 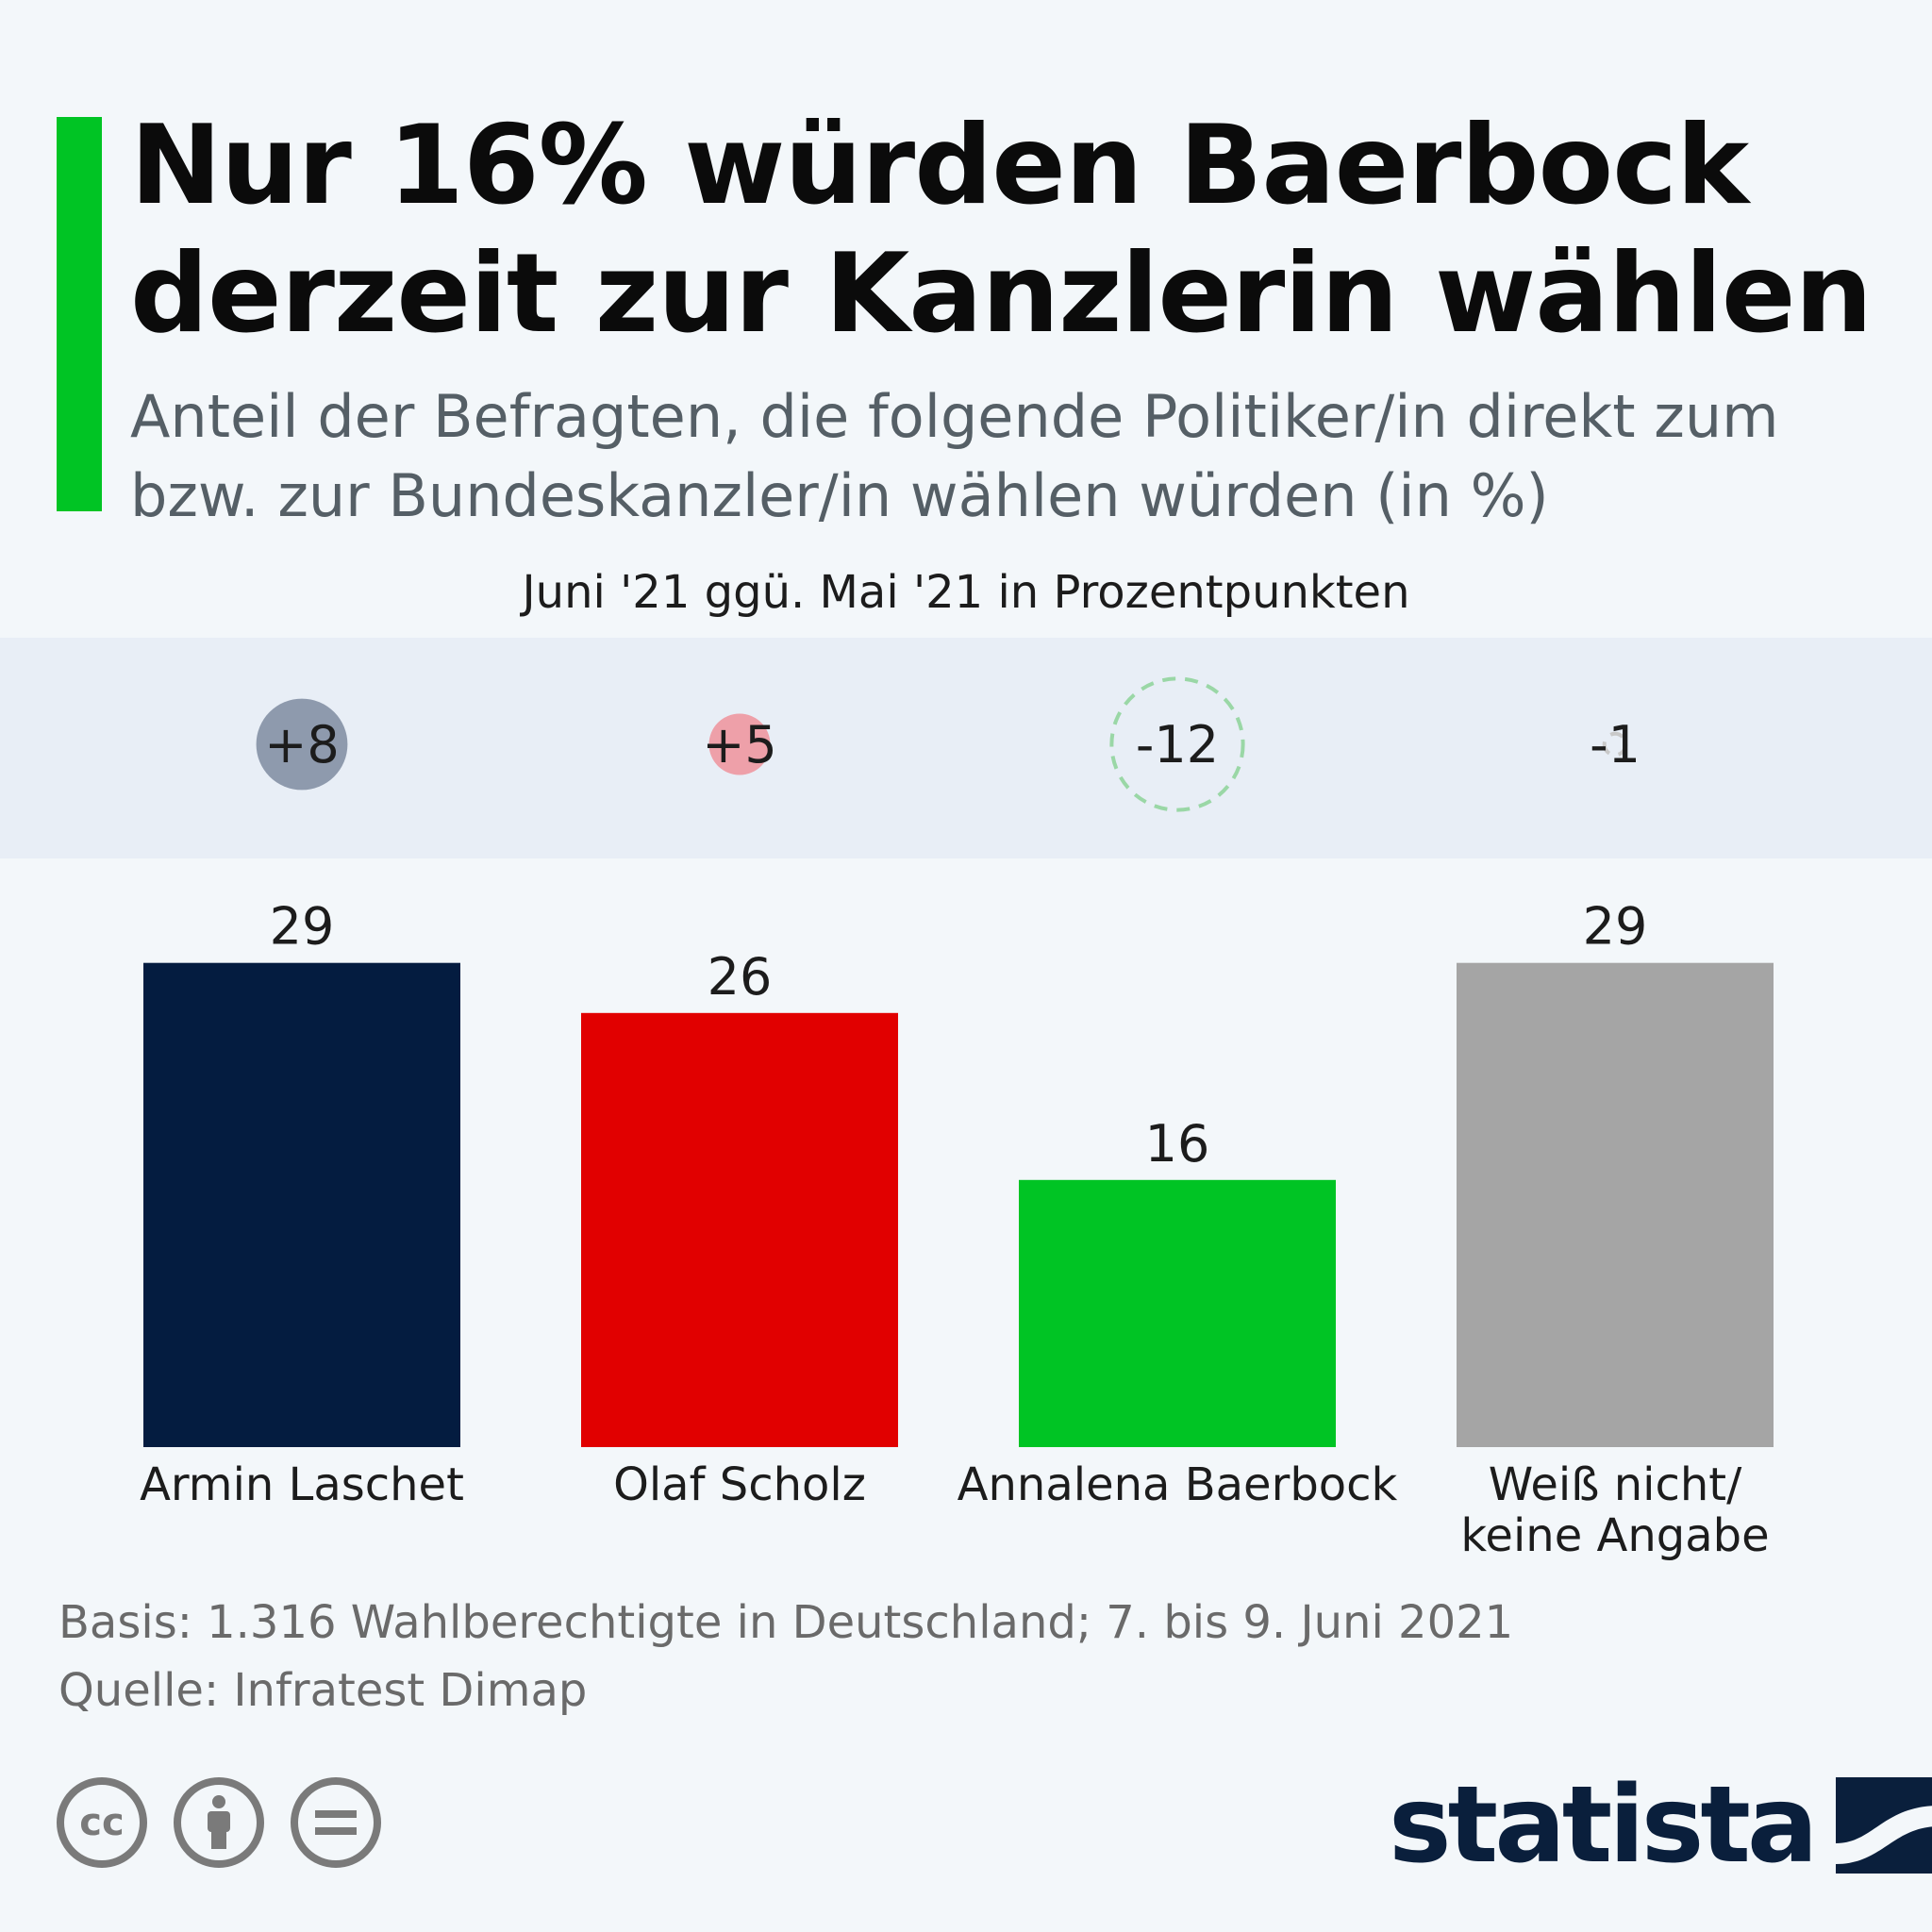 I want to click on change-label: +8, so click(x=302, y=745).